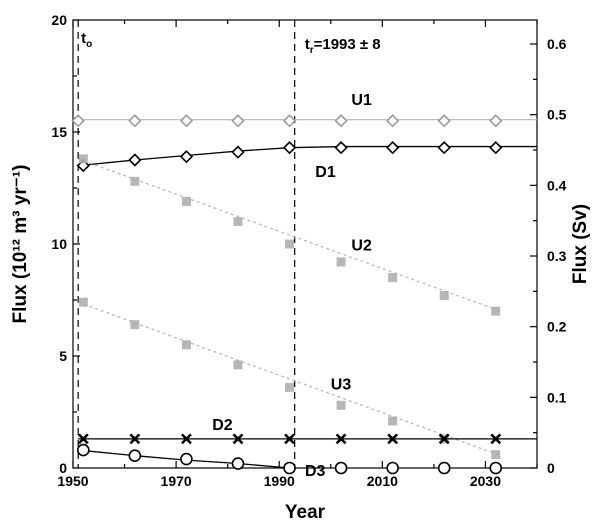 This screenshot has height=523, width=600. Describe the element at coordinates (305, 512) in the screenshot. I see `x-axis-title: Year` at that location.